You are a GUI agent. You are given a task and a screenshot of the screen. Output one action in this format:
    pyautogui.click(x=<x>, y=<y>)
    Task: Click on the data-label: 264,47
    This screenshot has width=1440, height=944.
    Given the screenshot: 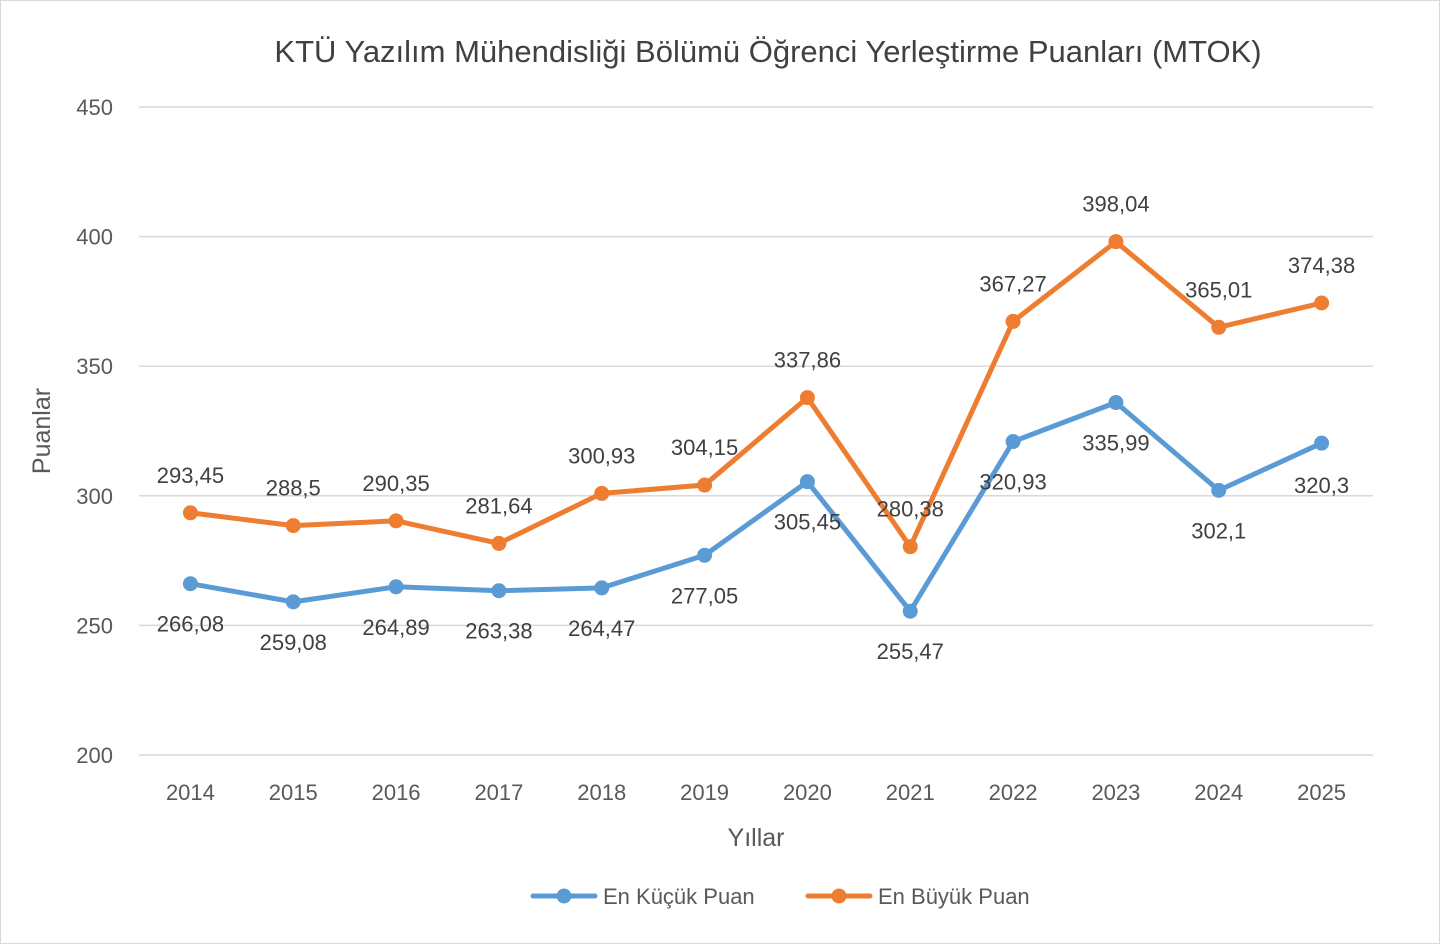 What is the action you would take?
    pyautogui.click(x=601, y=628)
    